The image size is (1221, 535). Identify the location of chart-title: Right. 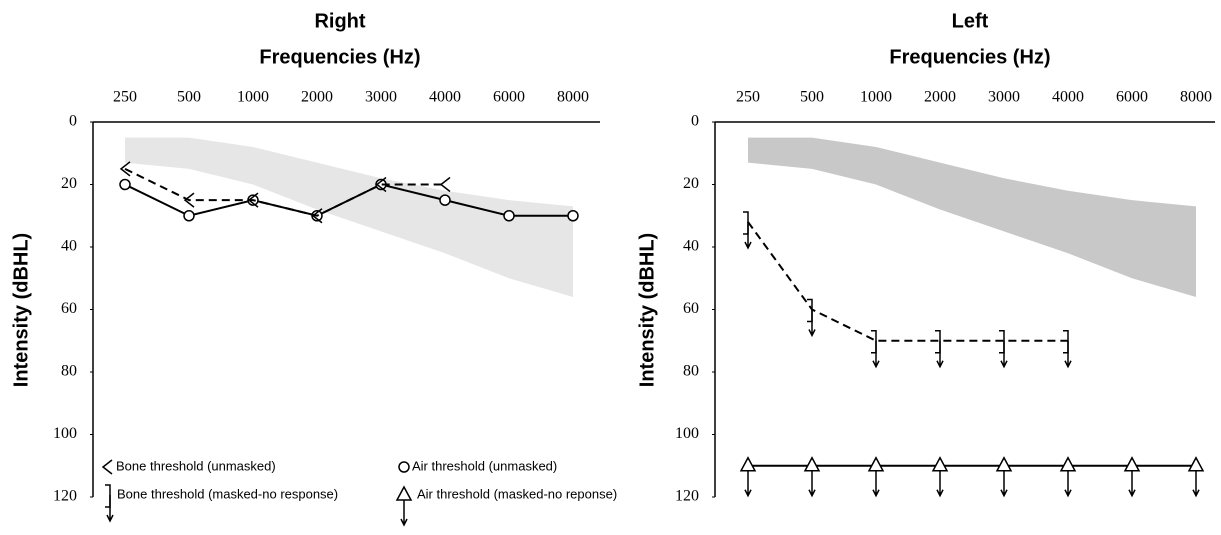
(339, 21).